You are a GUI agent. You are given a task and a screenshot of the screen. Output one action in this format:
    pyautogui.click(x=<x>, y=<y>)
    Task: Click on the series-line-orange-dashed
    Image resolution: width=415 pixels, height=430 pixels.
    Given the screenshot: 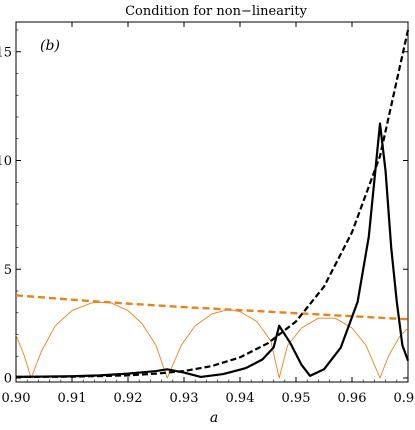 What is the action you would take?
    pyautogui.click(x=212, y=307)
    